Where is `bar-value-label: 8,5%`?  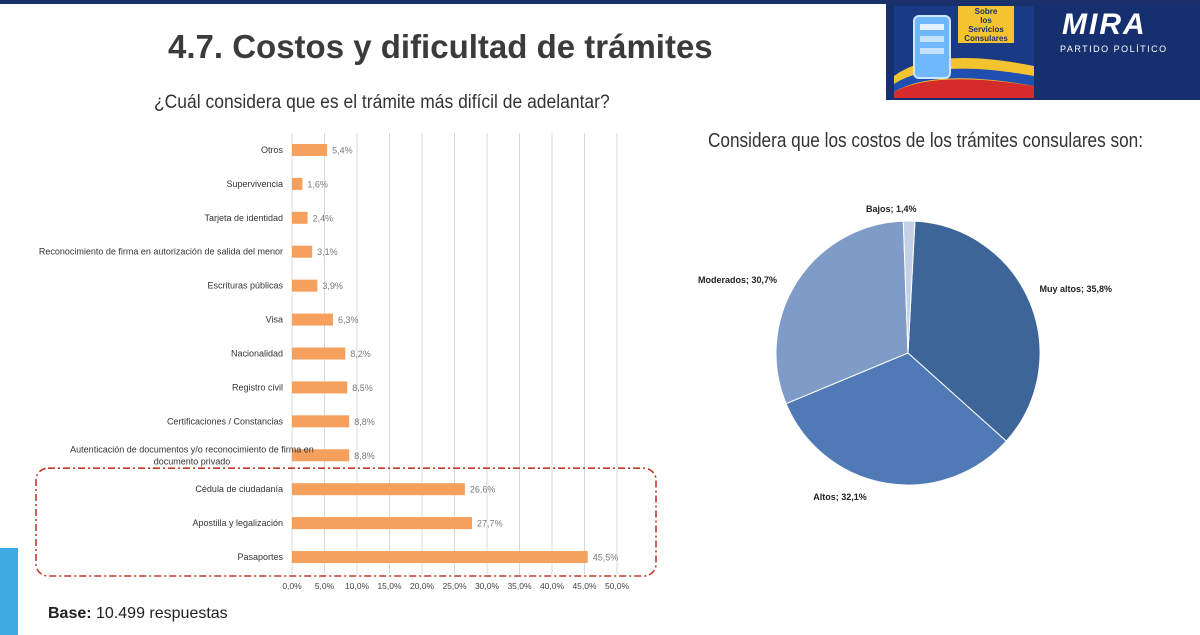 bar-value-label: 8,5% is located at coordinates (362, 388).